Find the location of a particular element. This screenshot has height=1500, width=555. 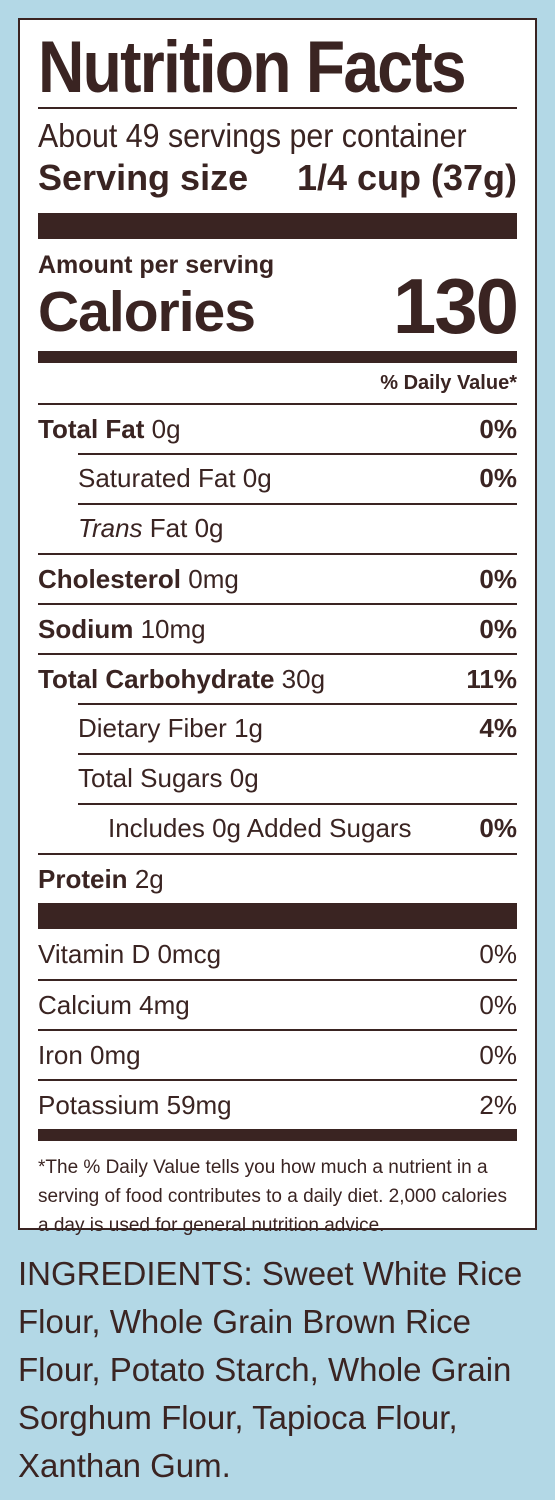

nutrient-name: Includes 0g Added Sugars is located at coordinates (260, 827).